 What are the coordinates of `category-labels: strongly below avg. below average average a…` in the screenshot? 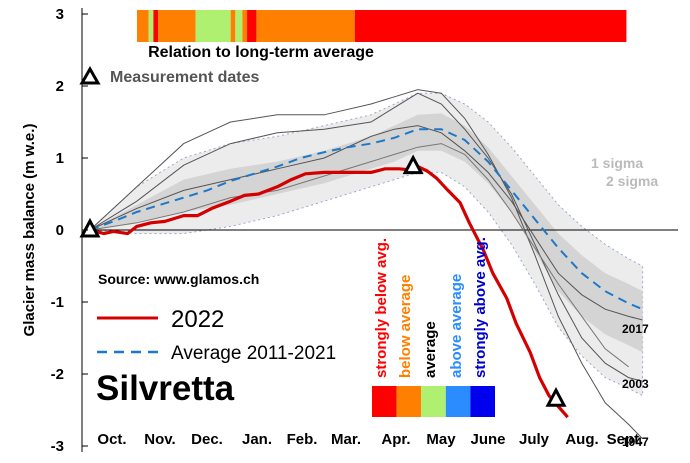 It's located at (431, 307).